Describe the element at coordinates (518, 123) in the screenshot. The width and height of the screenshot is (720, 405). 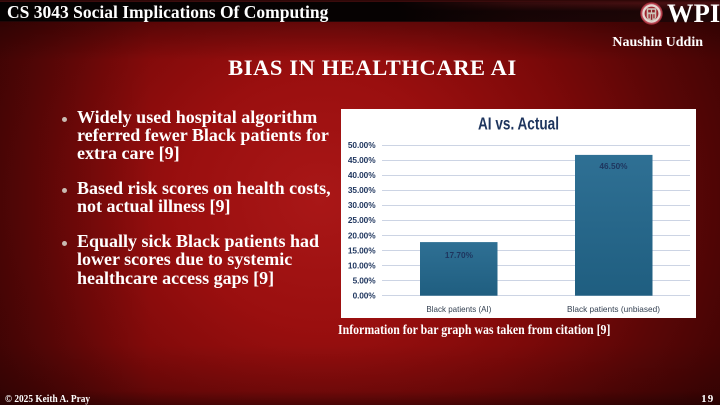
I see `svg-text: AI vs. Actual` at that location.